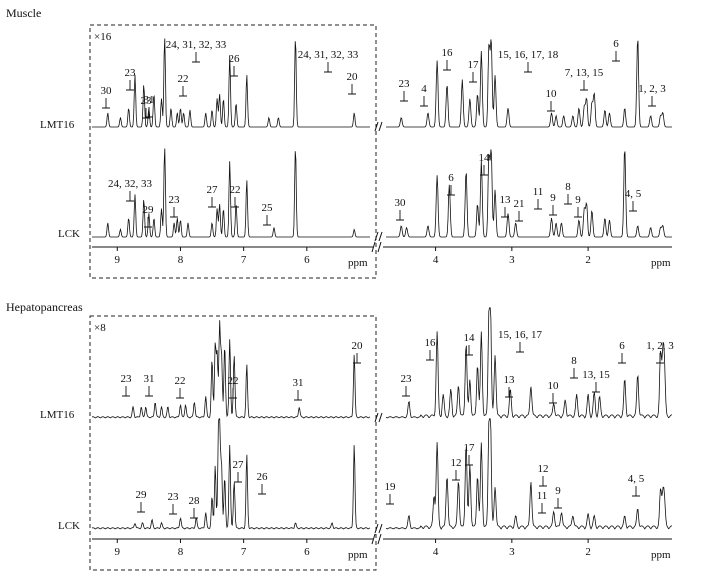  Describe the element at coordinates (574, 361) in the screenshot. I see `peak-label: 8` at that location.